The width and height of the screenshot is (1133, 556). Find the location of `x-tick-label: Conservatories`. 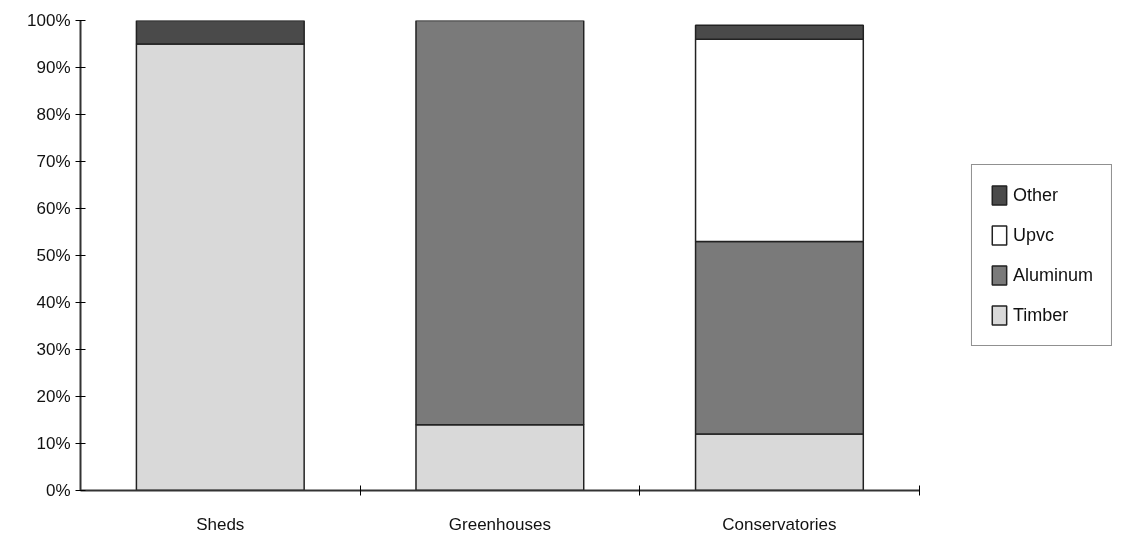

x-tick-label: Conservatories is located at coordinates (779, 524).